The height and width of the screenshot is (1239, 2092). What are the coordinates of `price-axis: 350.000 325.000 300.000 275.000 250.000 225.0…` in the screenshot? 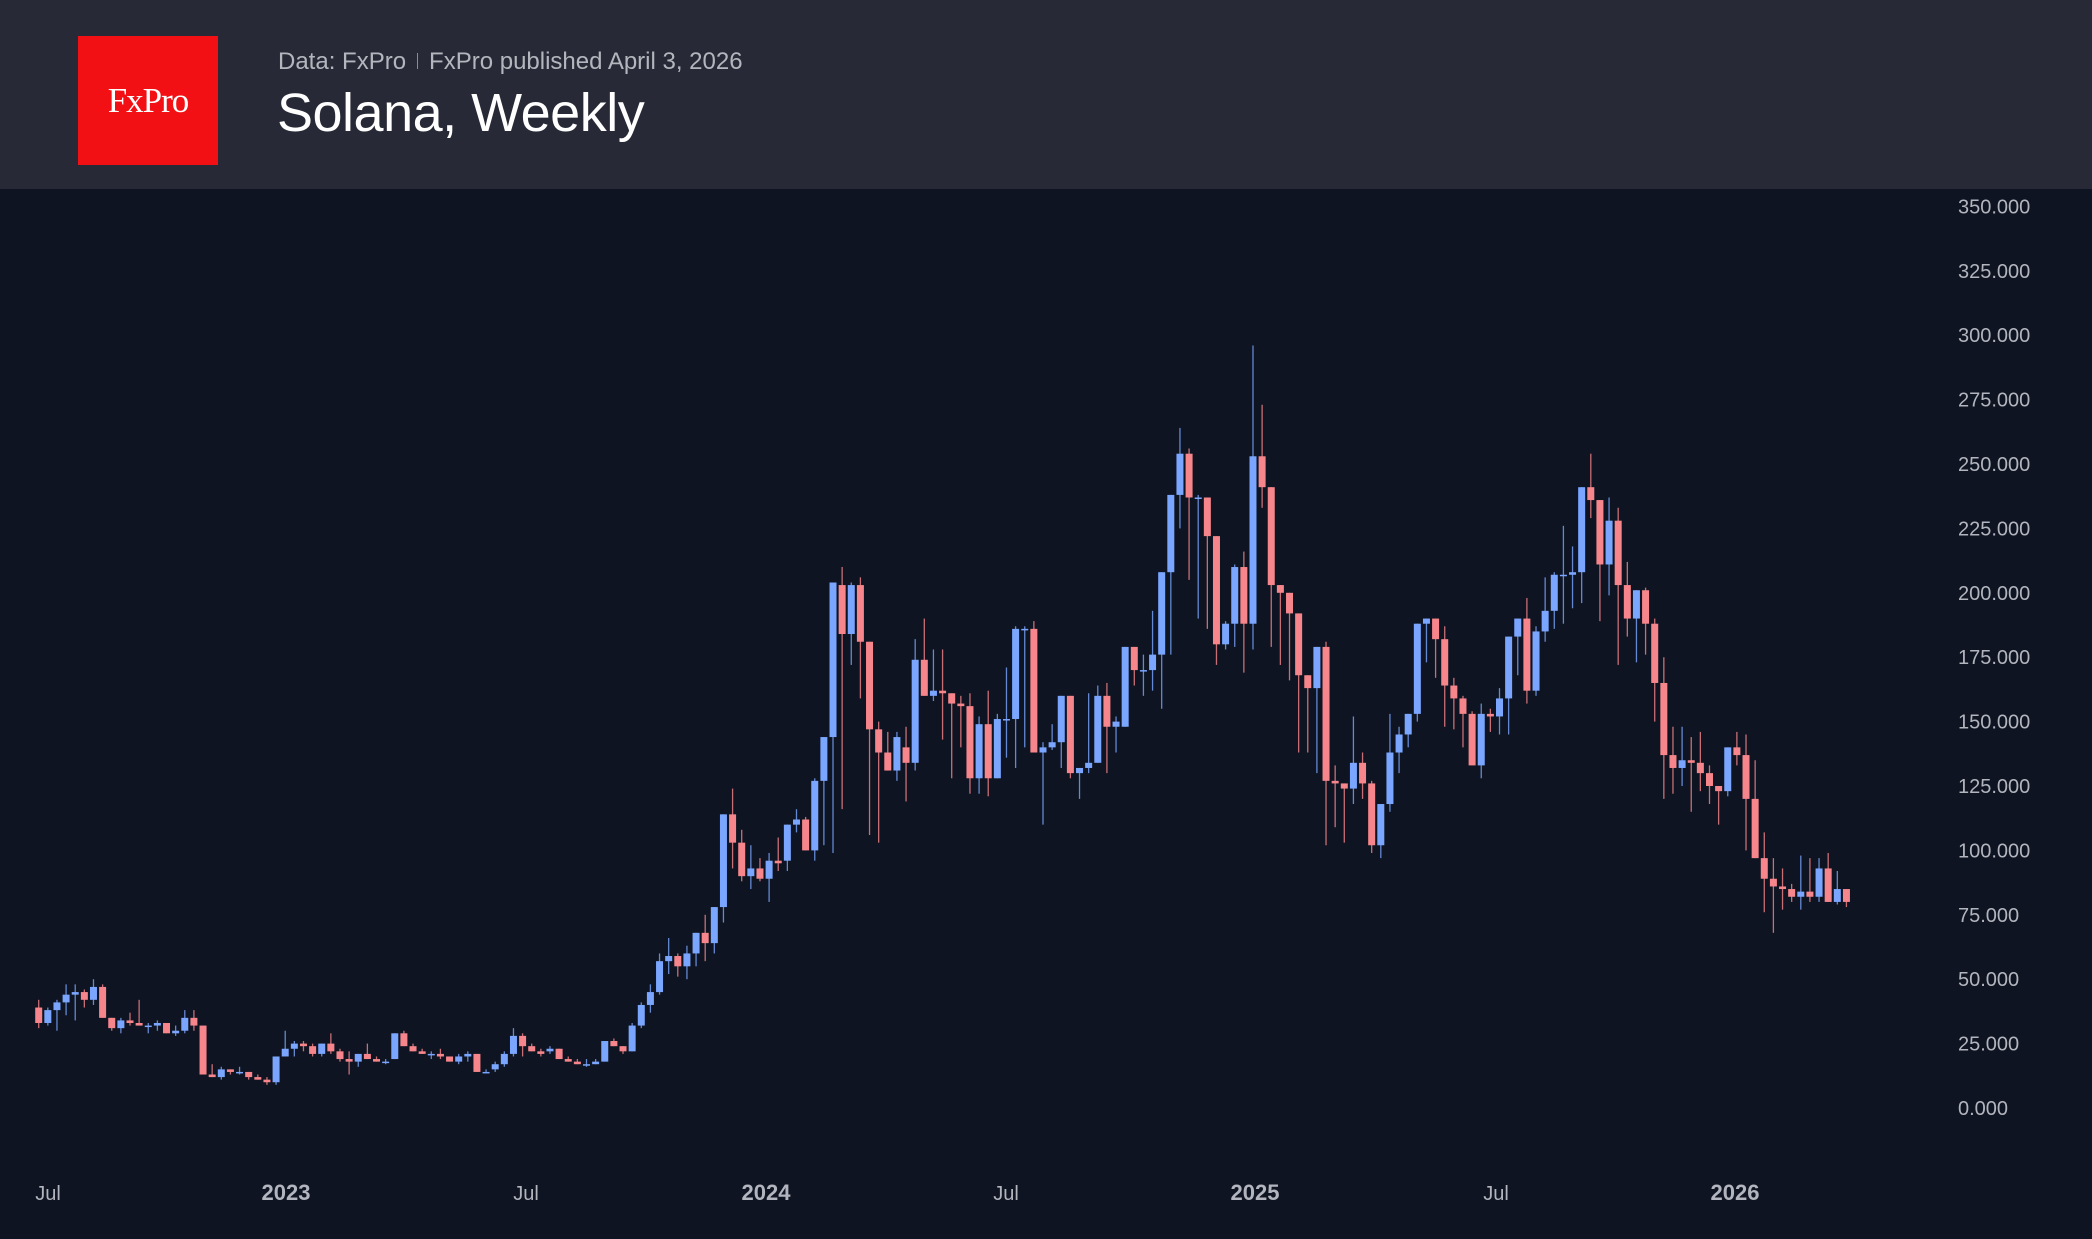 It's located at (1994, 658).